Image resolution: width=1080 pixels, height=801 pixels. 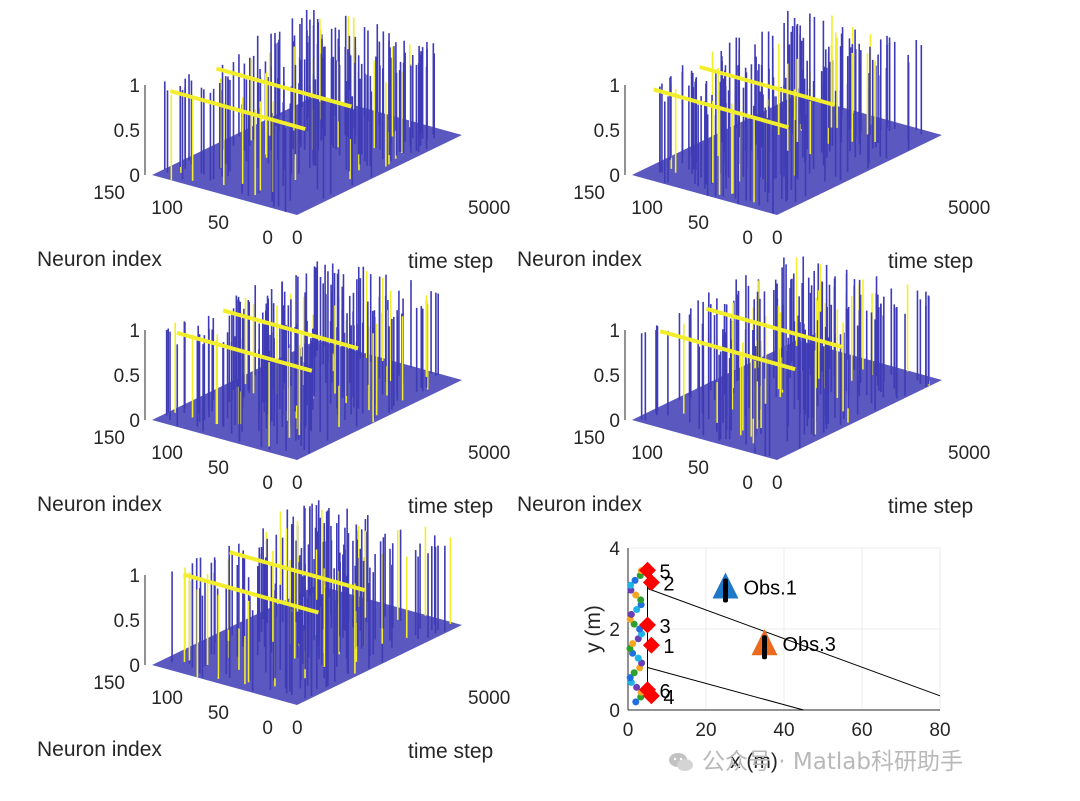 What do you see at coordinates (614, 630) in the screenshot?
I see `y-tick-label: 2` at bounding box center [614, 630].